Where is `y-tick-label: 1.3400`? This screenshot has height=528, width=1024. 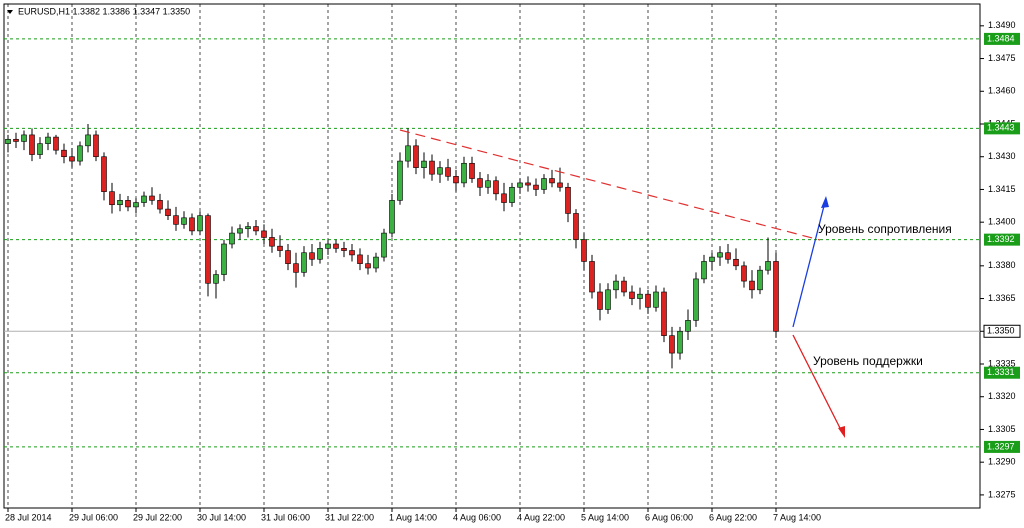 y-tick-label: 1.3400 is located at coordinates (1002, 222).